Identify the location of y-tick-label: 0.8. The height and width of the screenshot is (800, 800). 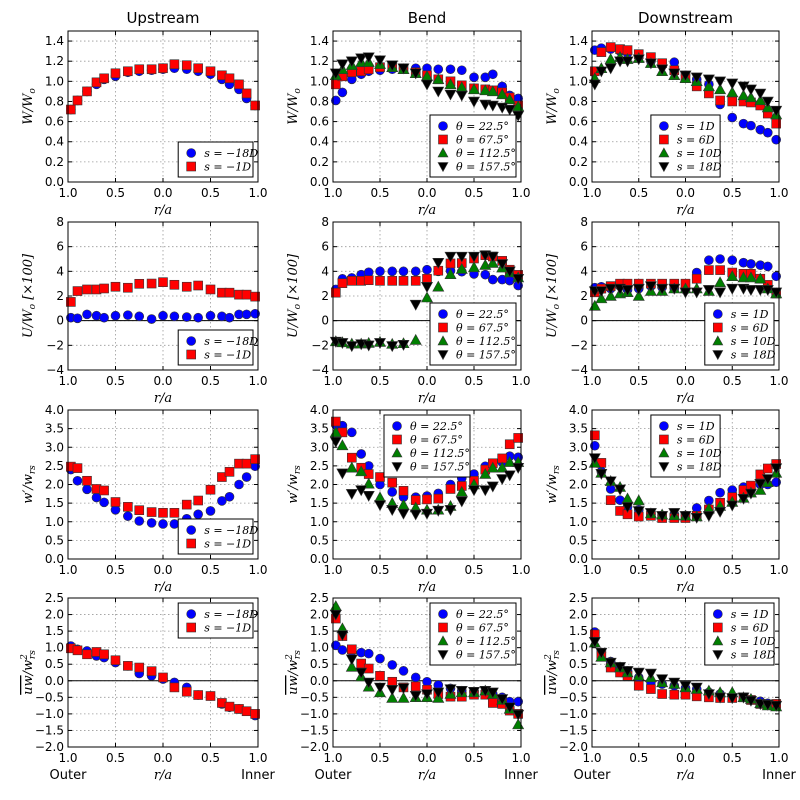
(319, 101).